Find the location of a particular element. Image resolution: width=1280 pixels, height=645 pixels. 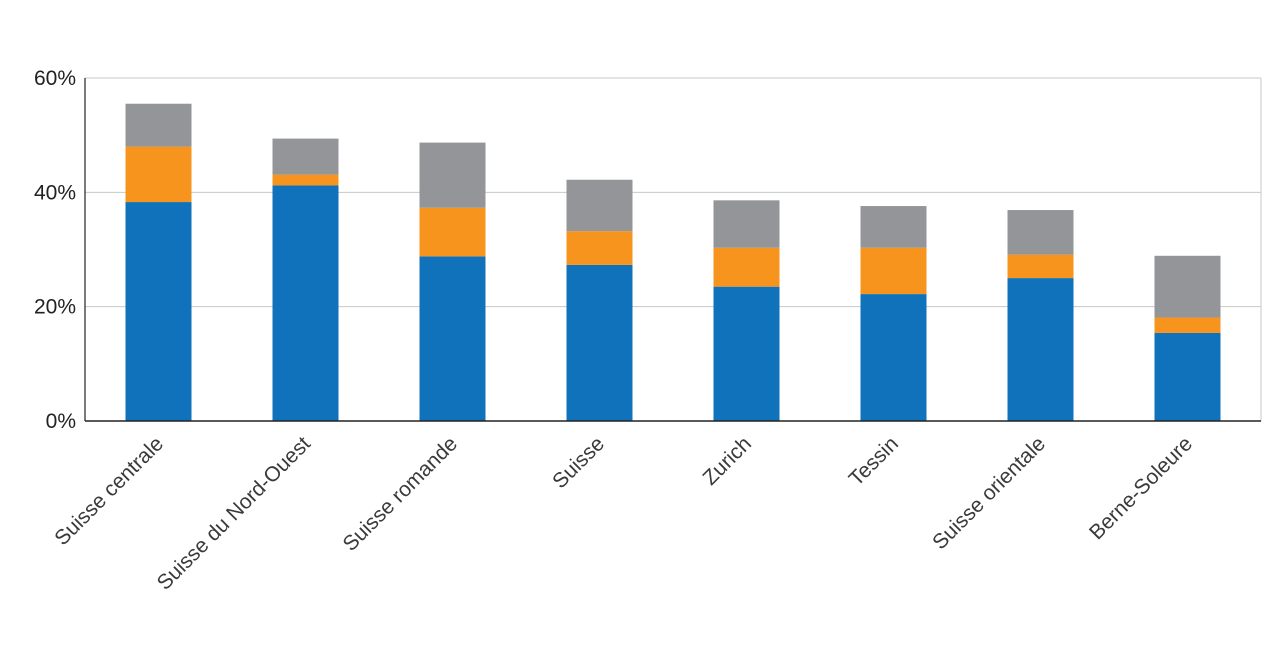

y-tick-label: 60% is located at coordinates (55, 78).